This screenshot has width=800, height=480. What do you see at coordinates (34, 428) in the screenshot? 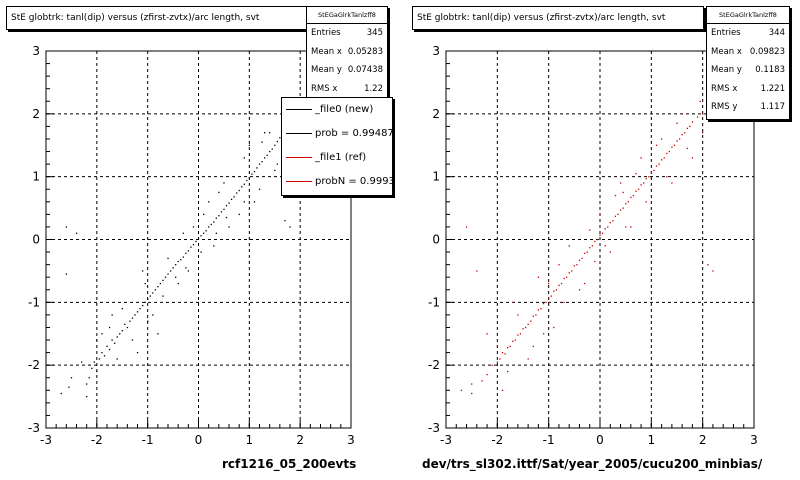
I see `y-tick-label: -3` at bounding box center [34, 428].